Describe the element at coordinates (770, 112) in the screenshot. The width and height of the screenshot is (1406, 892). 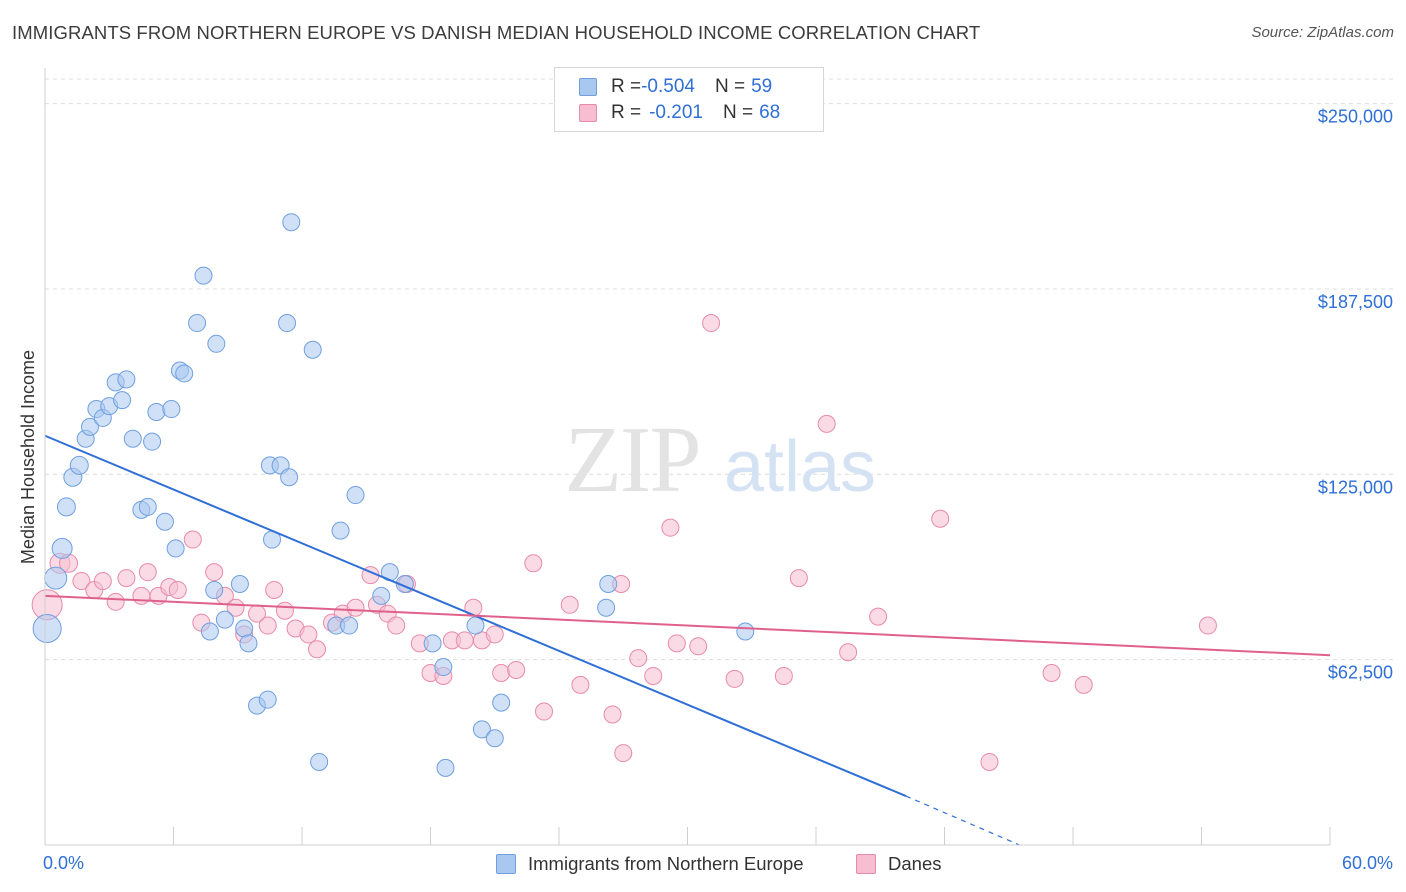
I see `legend-n-value: 68` at that location.